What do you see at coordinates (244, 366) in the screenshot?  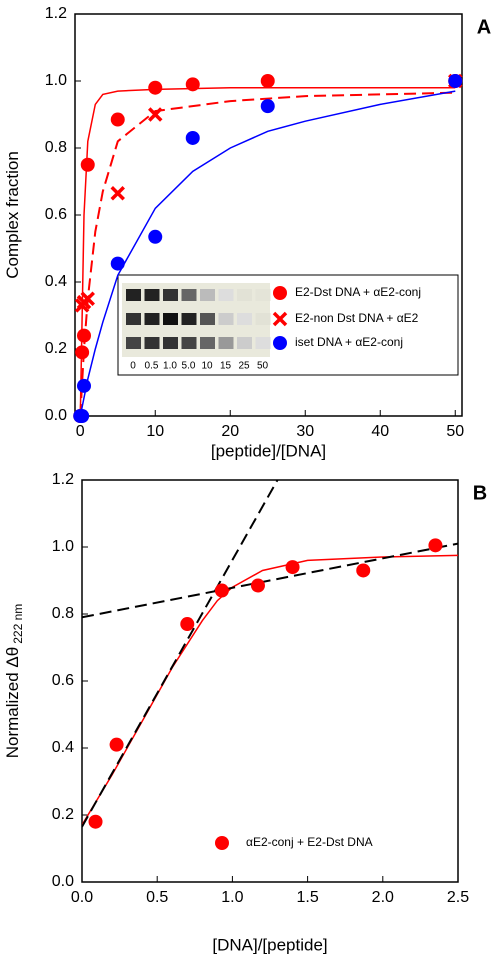 I see `gel-label: 25` at bounding box center [244, 366].